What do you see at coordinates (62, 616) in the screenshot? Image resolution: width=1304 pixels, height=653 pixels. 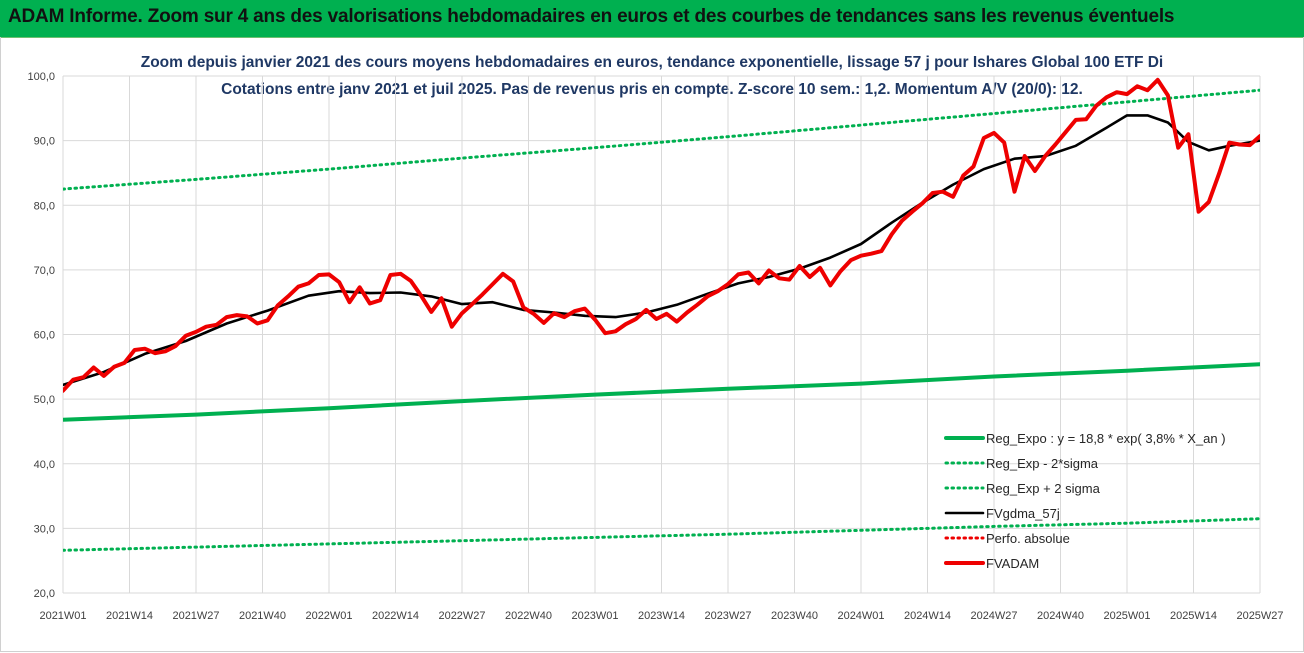 I see `x-tick-label: 2021W01` at bounding box center [62, 616].